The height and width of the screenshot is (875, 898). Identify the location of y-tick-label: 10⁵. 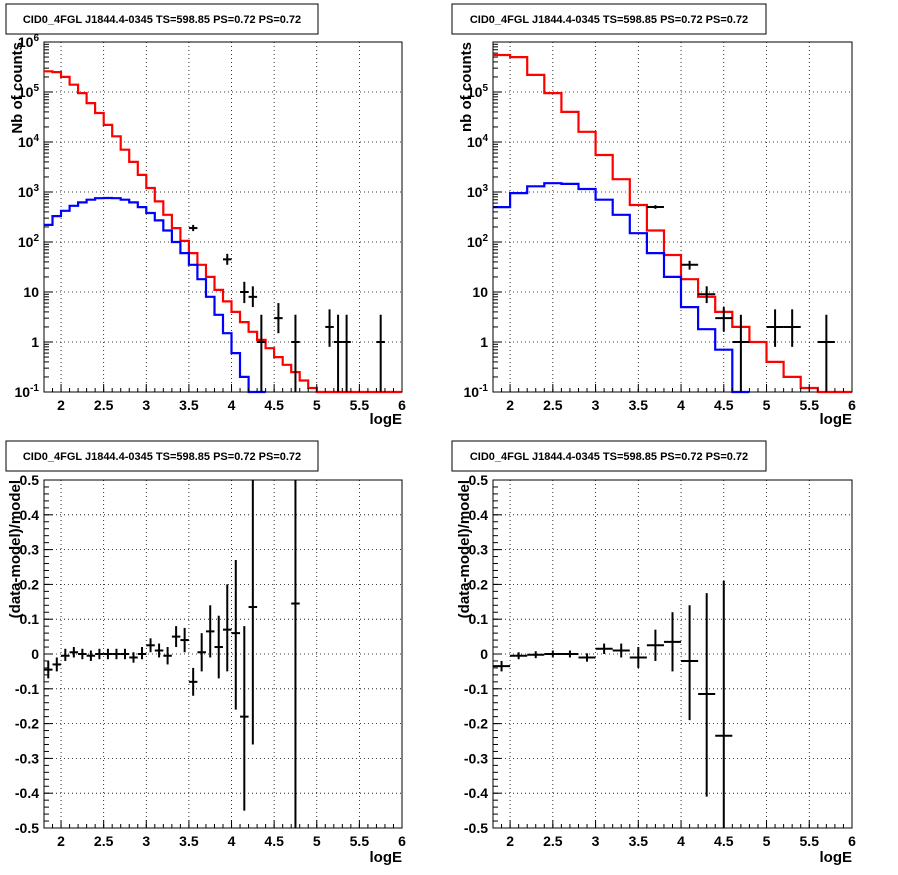
(478, 91).